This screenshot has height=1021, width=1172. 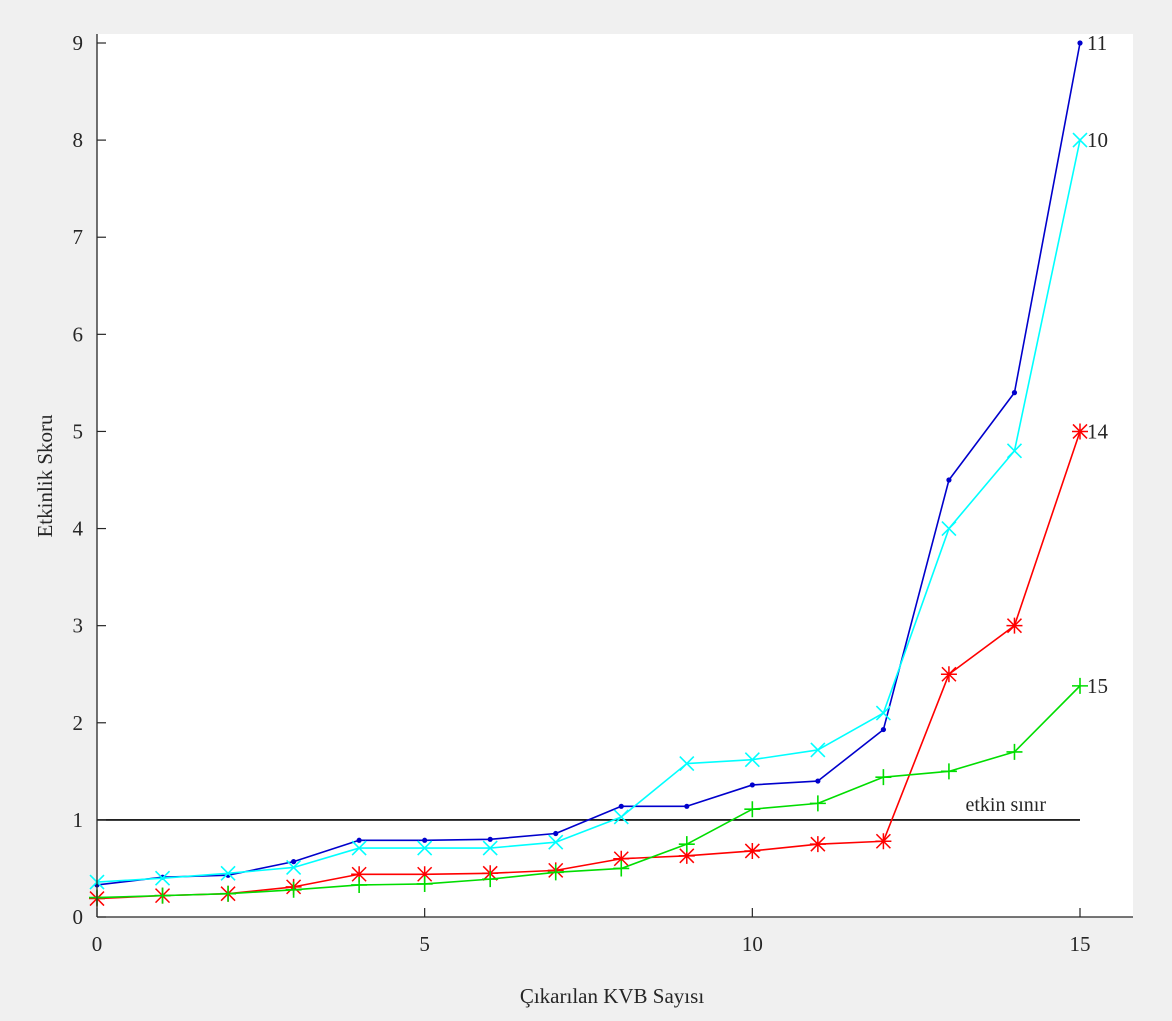 I want to click on x-tick-label: 15, so click(x=1080, y=944).